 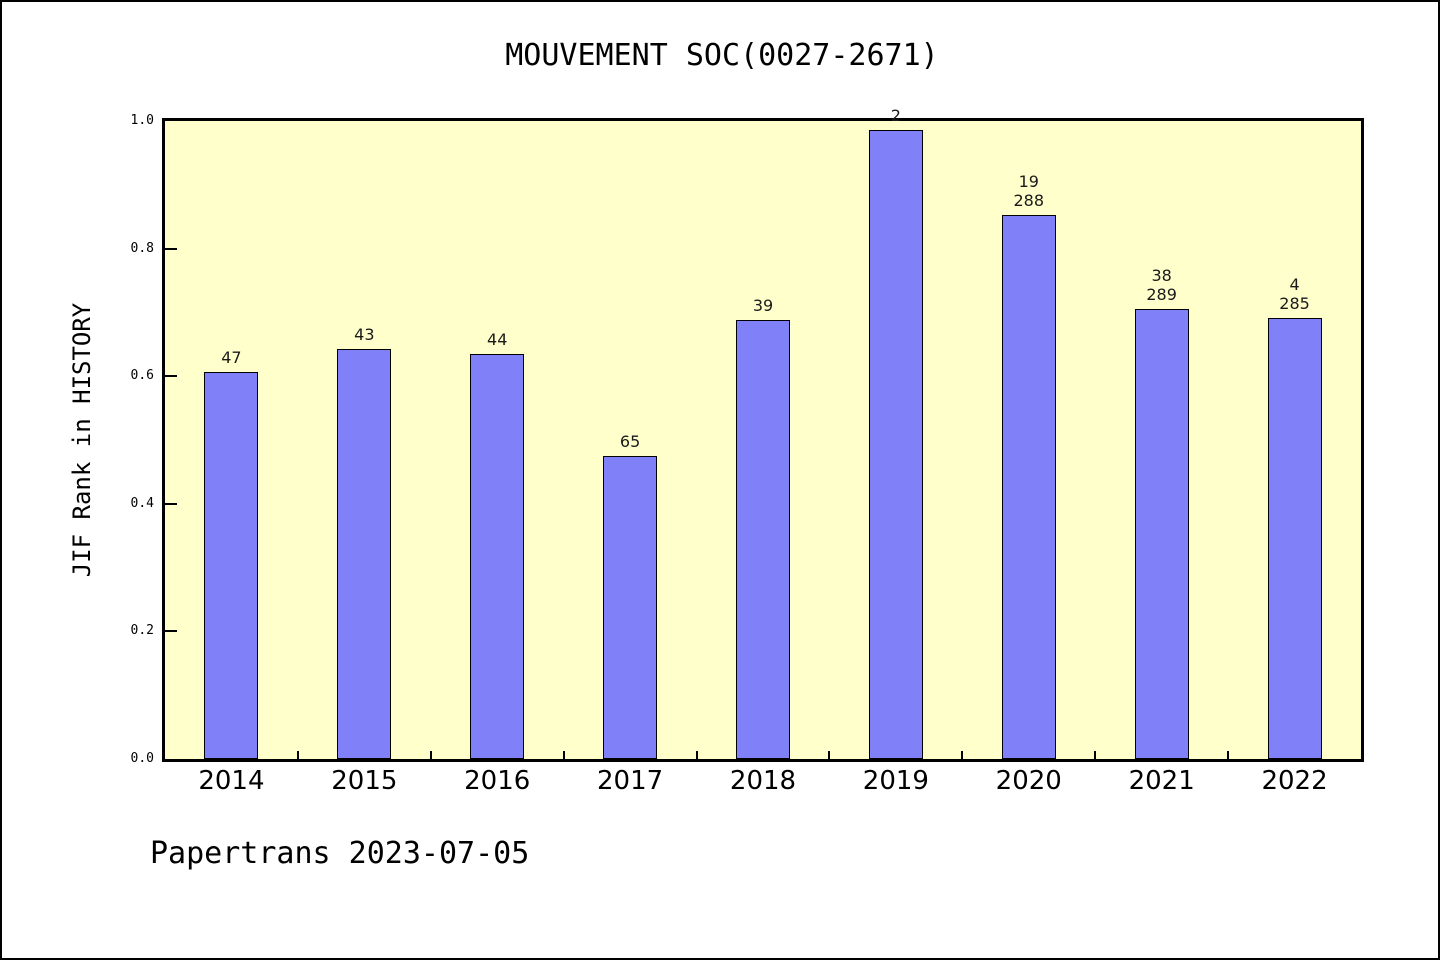 I want to click on bar-2016, so click(x=497, y=556).